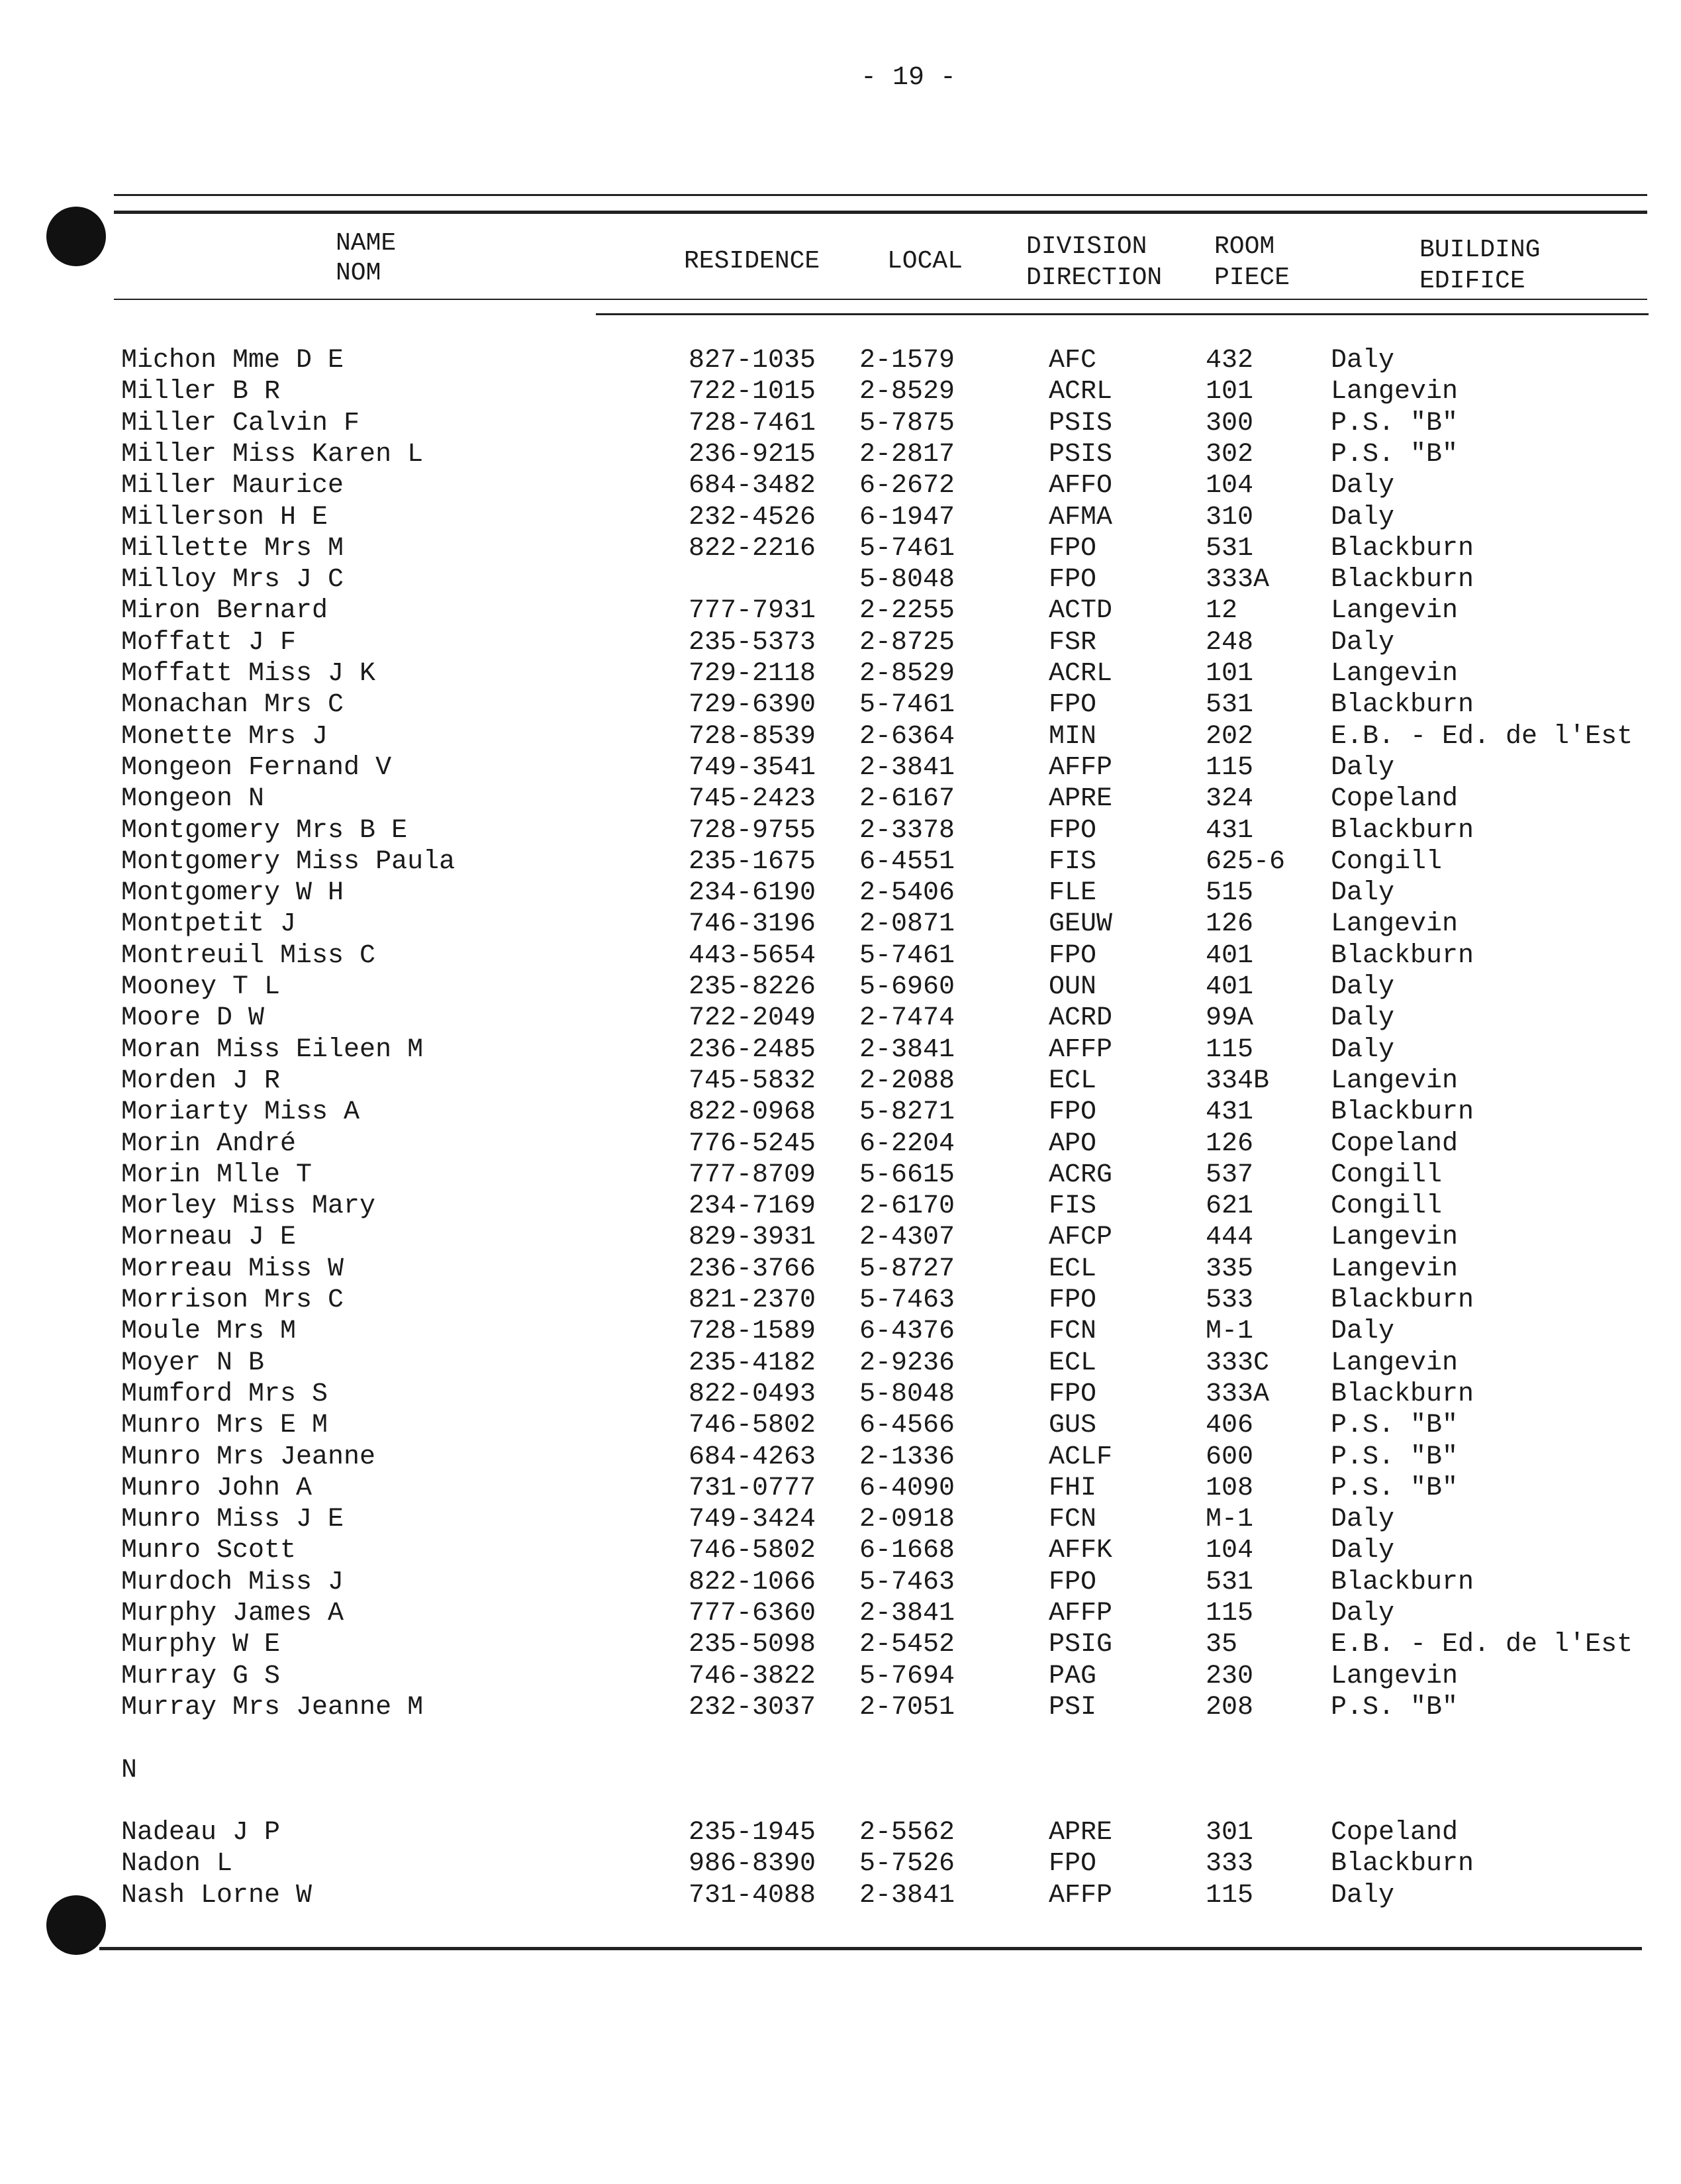 The height and width of the screenshot is (2184, 1681). I want to click on cell-residence: 236-2485, so click(752, 1049).